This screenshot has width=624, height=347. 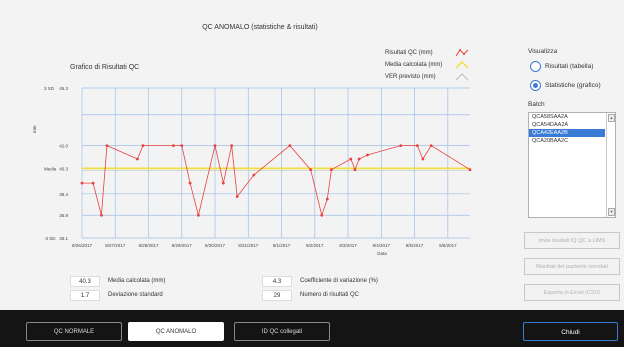 I want to click on batch-label: Batch, so click(x=536, y=104).